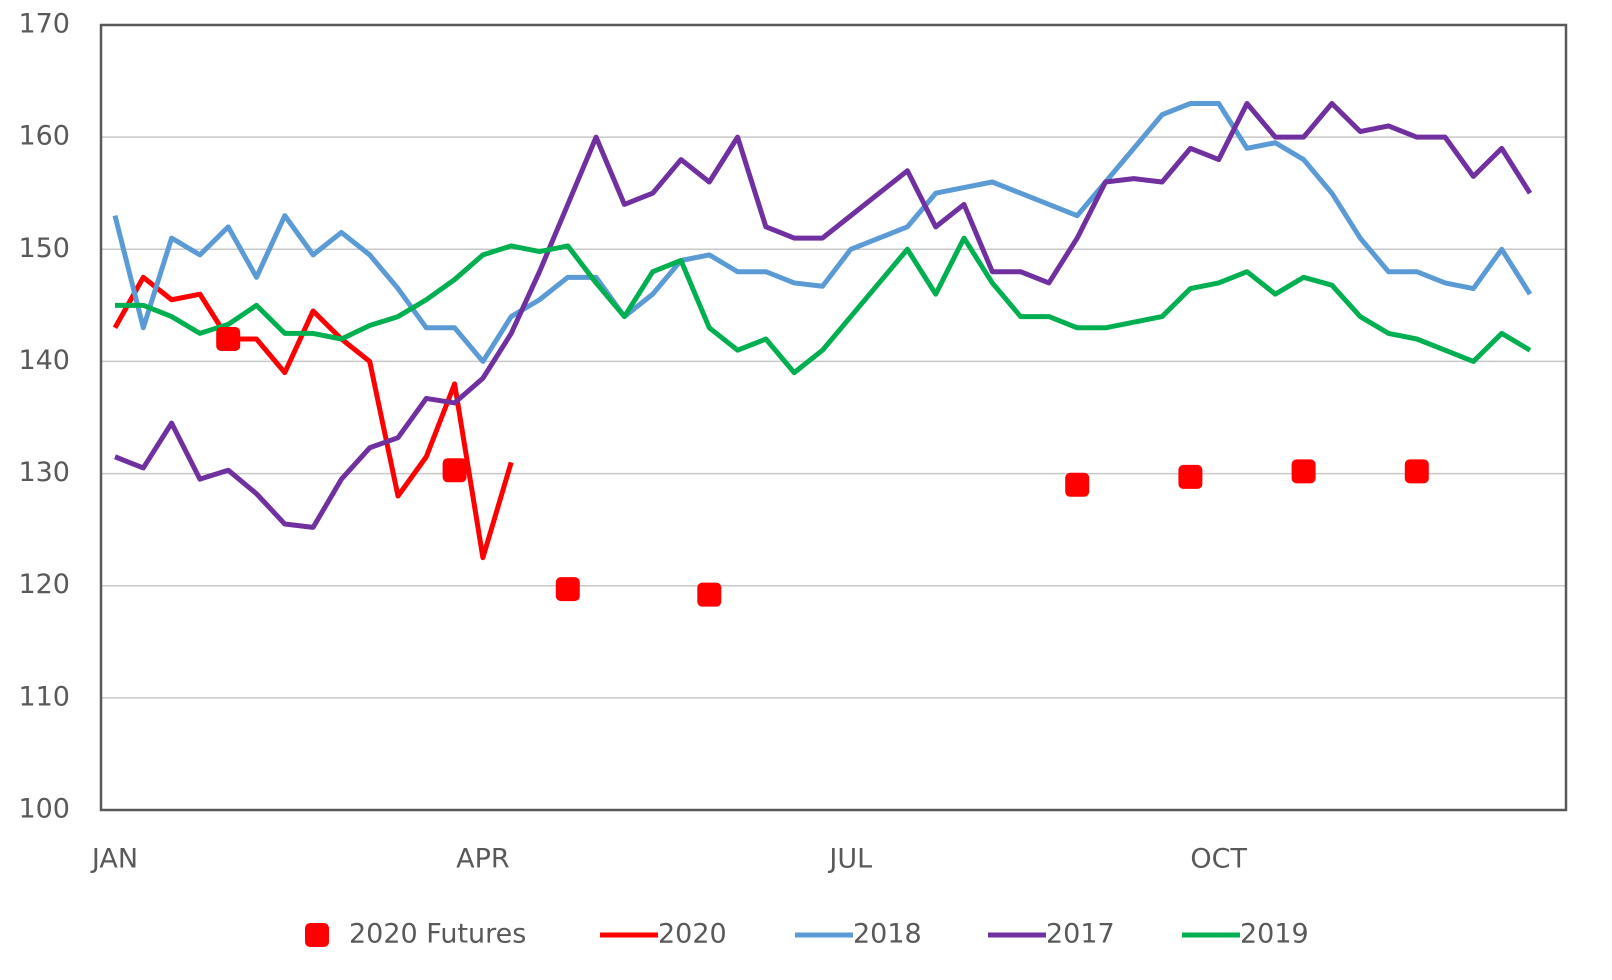 The width and height of the screenshot is (1612, 980). Describe the element at coordinates (437, 934) in the screenshot. I see `legend-label: 2020 Futures` at that location.